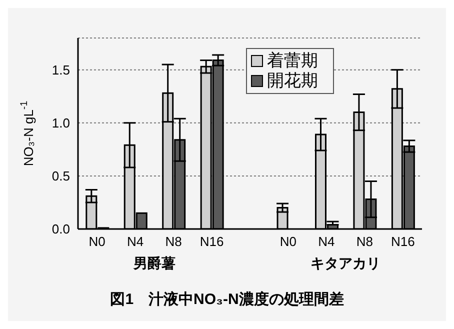  What do you see at coordinates (61, 123) in the screenshot?
I see `y-tick-label: 1.0` at bounding box center [61, 123].